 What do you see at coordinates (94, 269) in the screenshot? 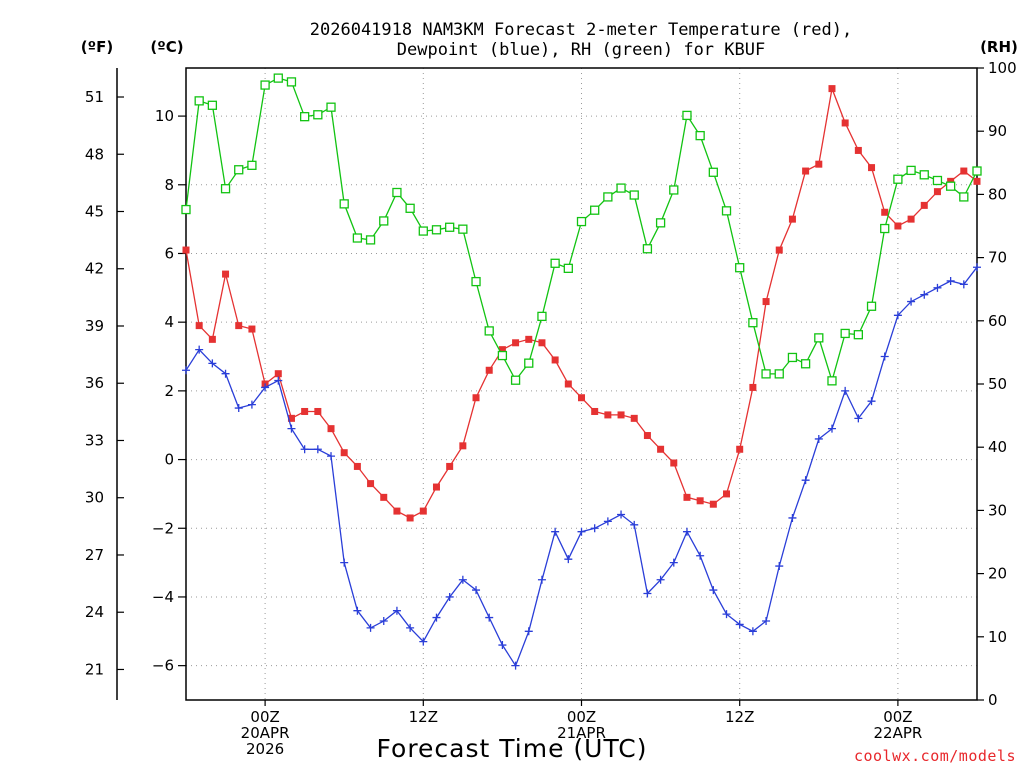
I see `fahrenheit-tick-label: 42` at bounding box center [94, 269].